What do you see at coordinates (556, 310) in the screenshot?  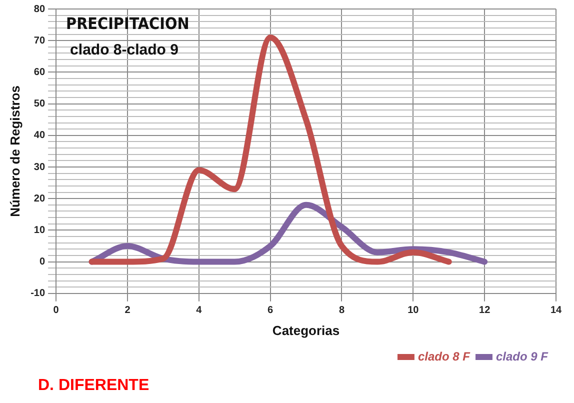 I see `x-tick-label: 14` at bounding box center [556, 310].